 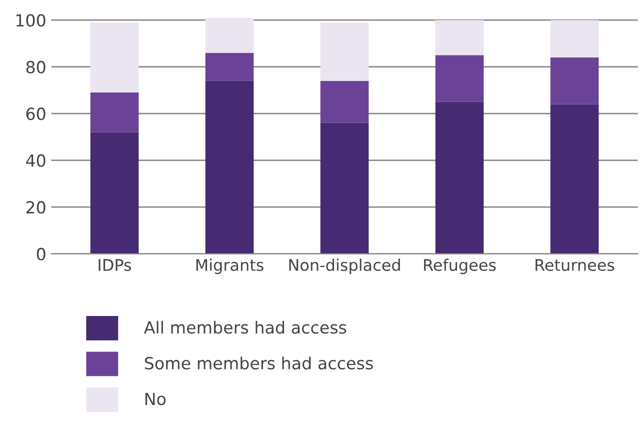 What do you see at coordinates (31, 20) in the screenshot?
I see `y-tick-label: 100` at bounding box center [31, 20].